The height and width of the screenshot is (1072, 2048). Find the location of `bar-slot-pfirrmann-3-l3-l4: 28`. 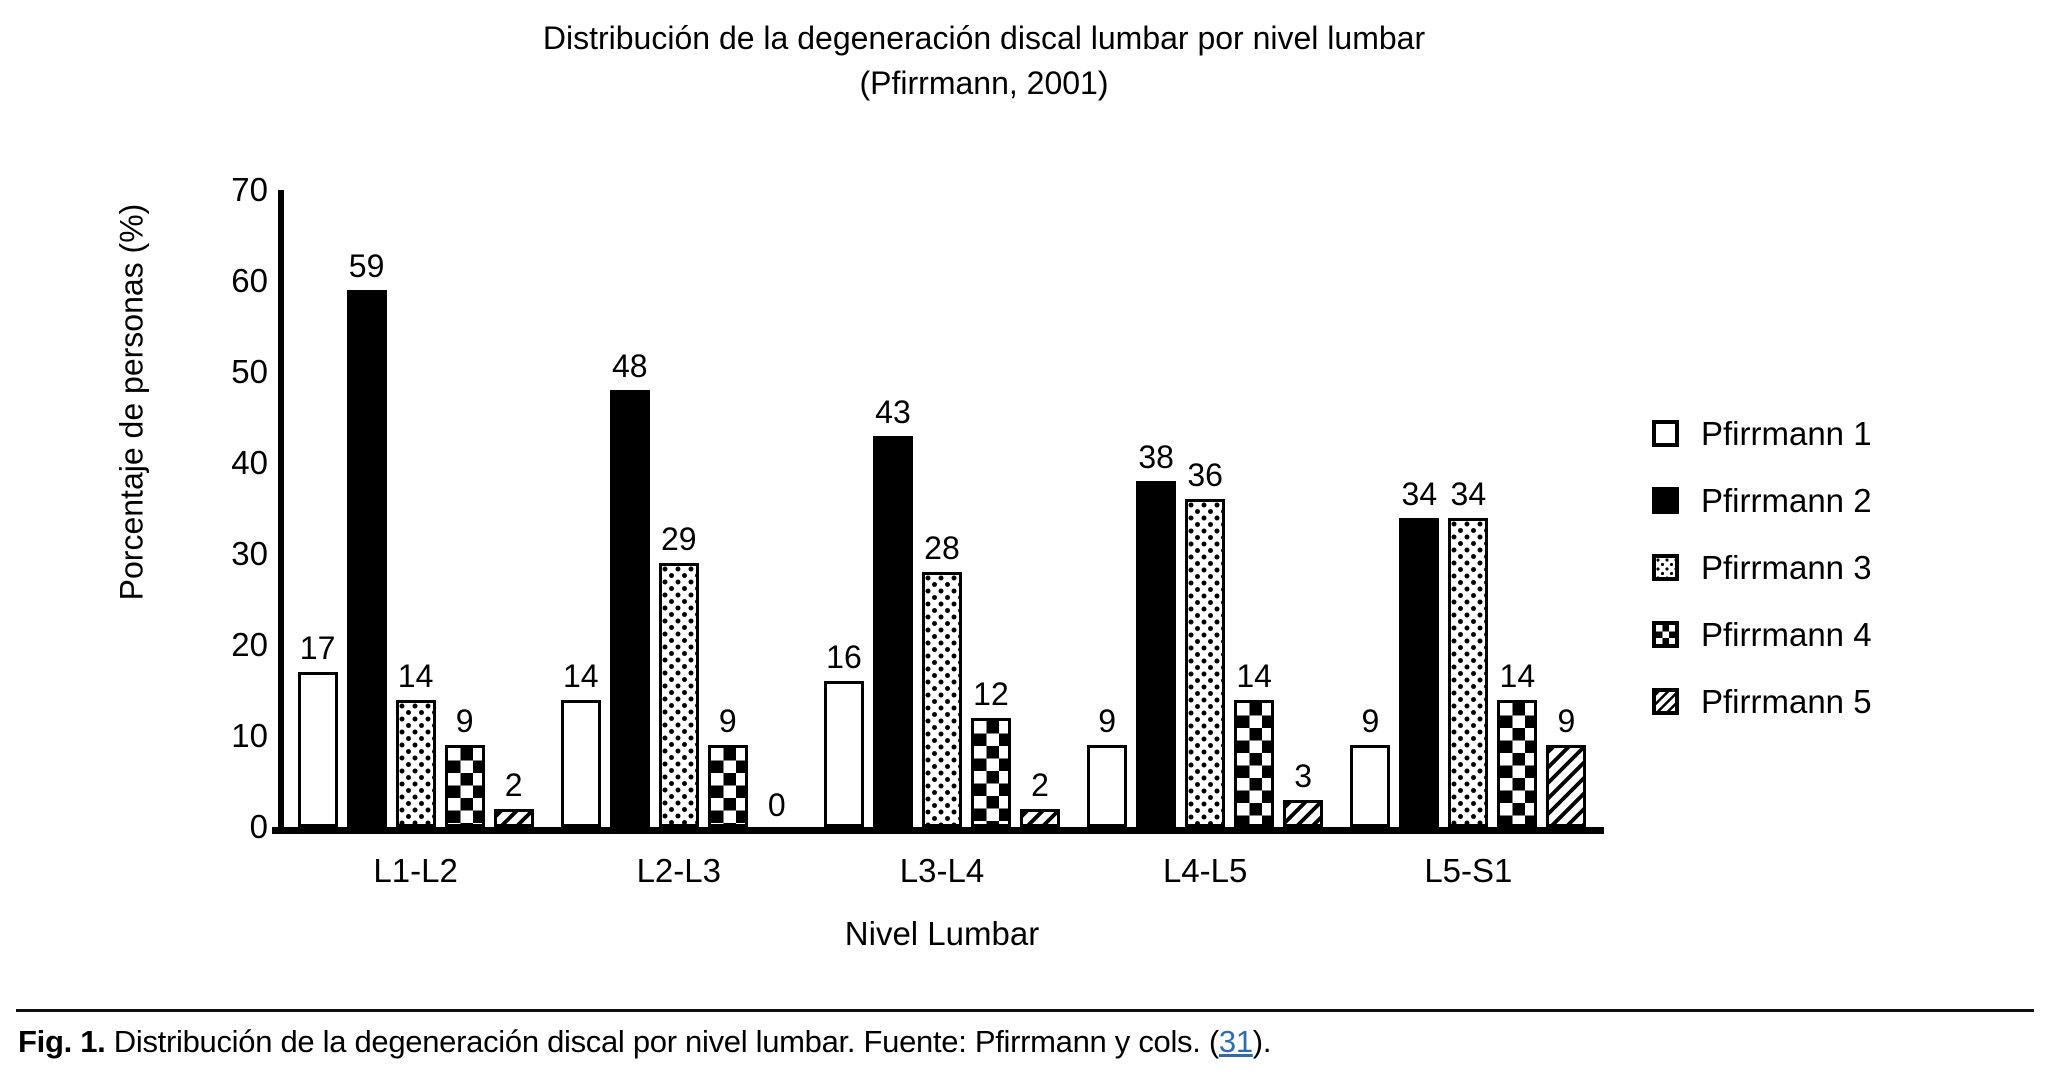

bar-slot-pfirrmann-3-l3-l4: 28 is located at coordinates (941, 508).